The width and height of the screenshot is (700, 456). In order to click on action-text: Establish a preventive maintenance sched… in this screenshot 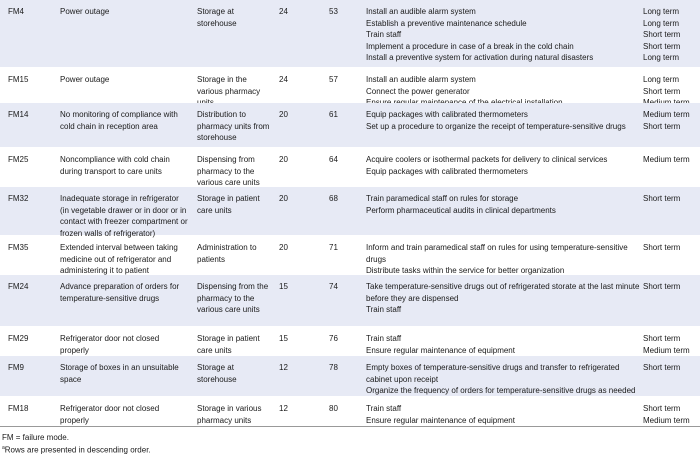, I will do `click(446, 23)`.